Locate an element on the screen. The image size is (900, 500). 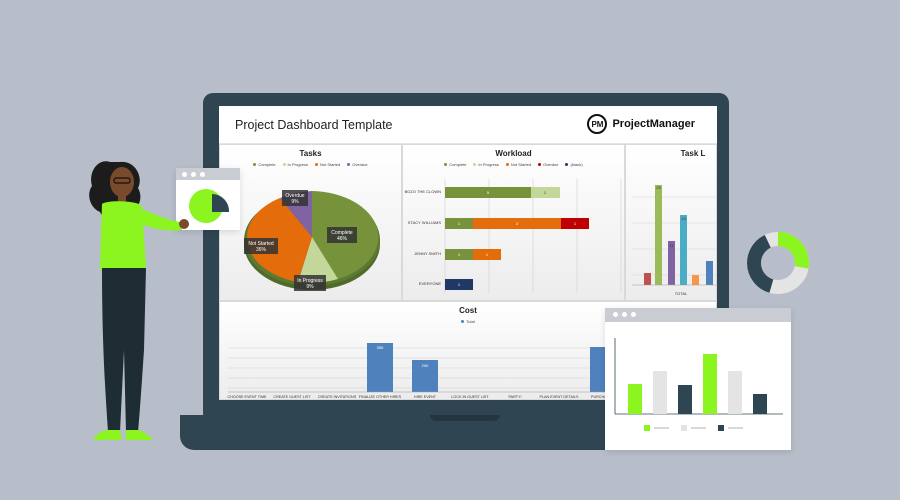
page-title: Project Dashboard Template is located at coordinates (314, 125).